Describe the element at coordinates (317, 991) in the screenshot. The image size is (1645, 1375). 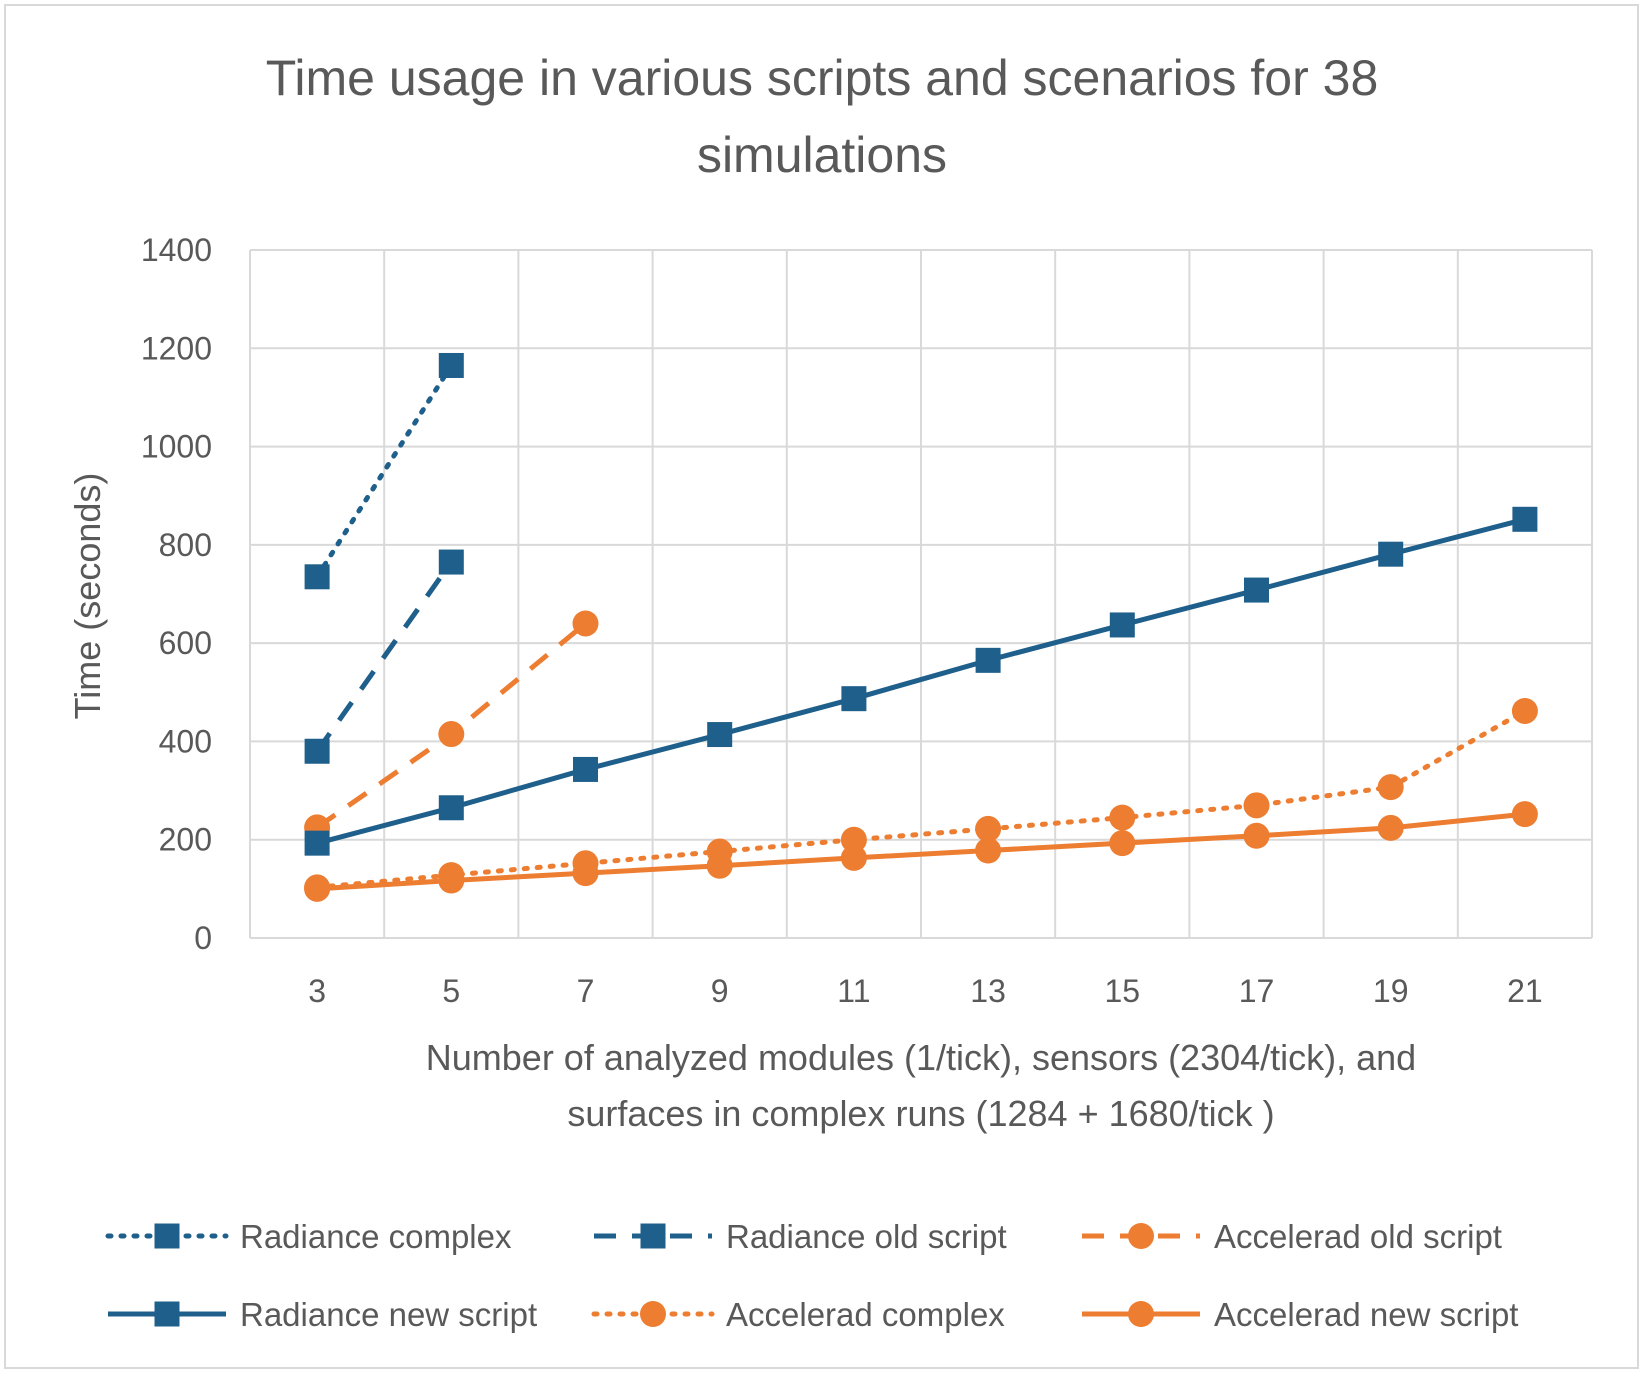
I see `x-tick-label: 3` at that location.